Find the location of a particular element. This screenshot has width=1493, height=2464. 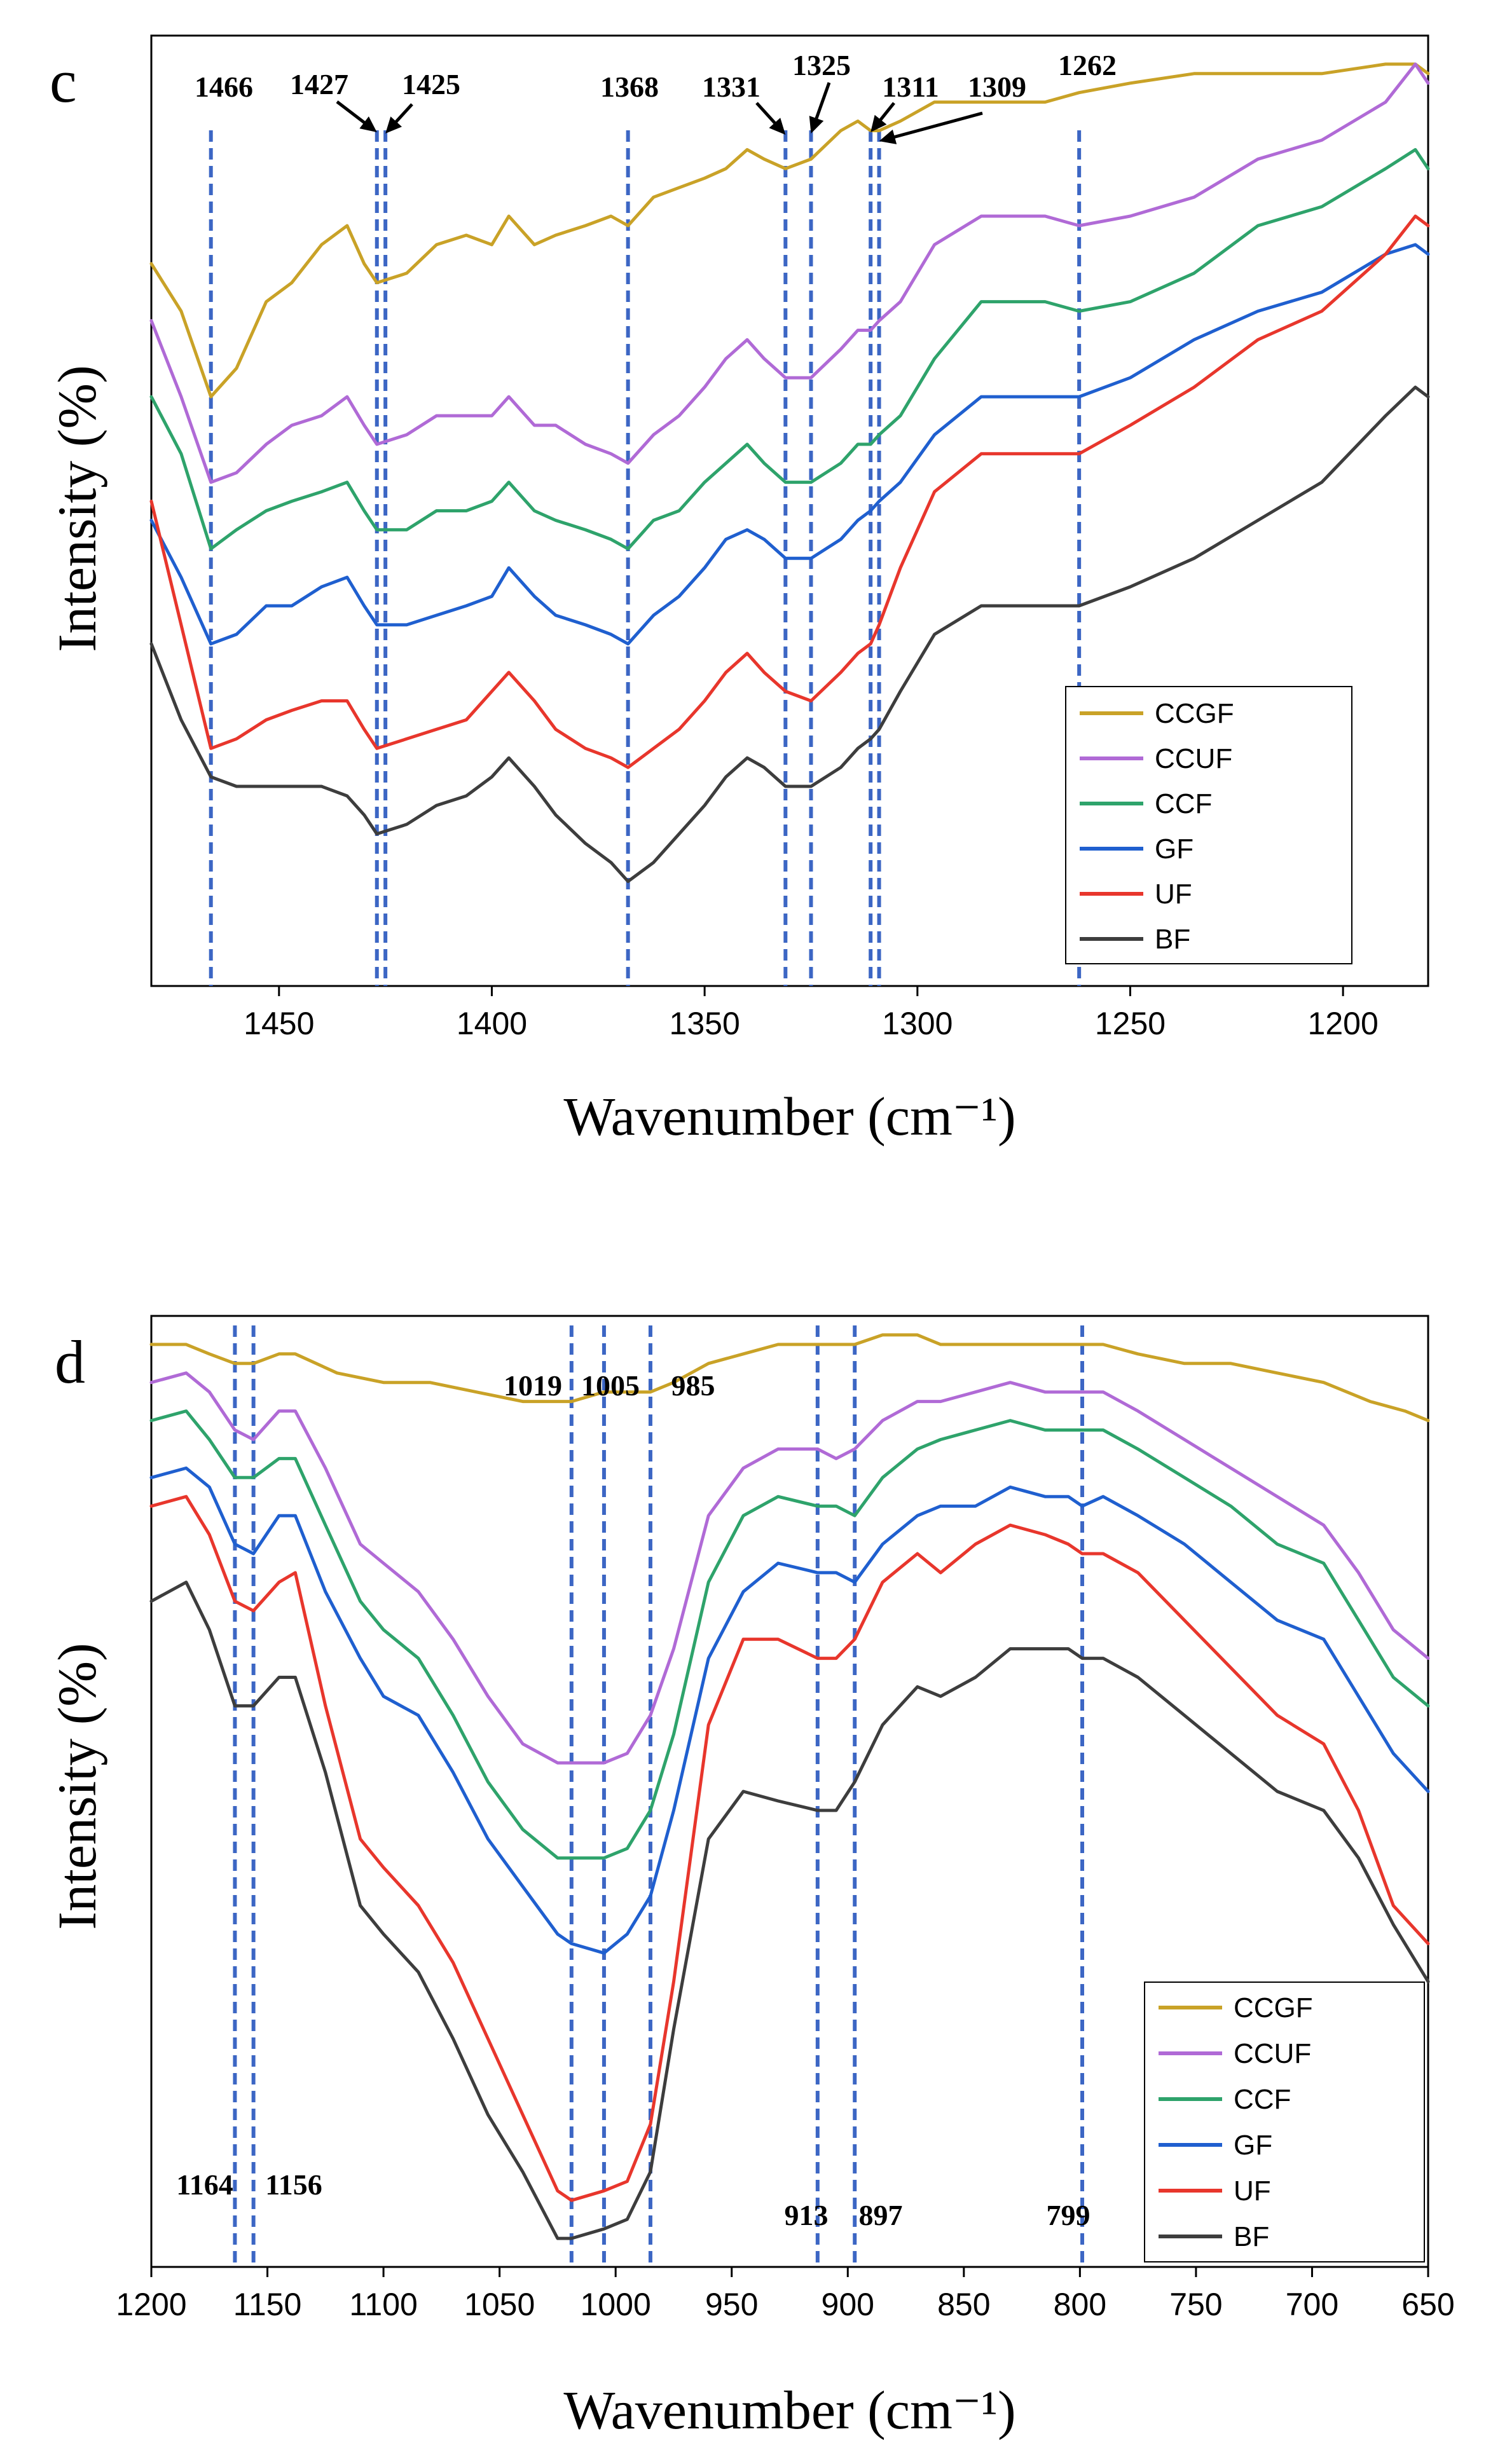

panel-c-y-axis-title: Intensity (%) is located at coordinates (76, 508).